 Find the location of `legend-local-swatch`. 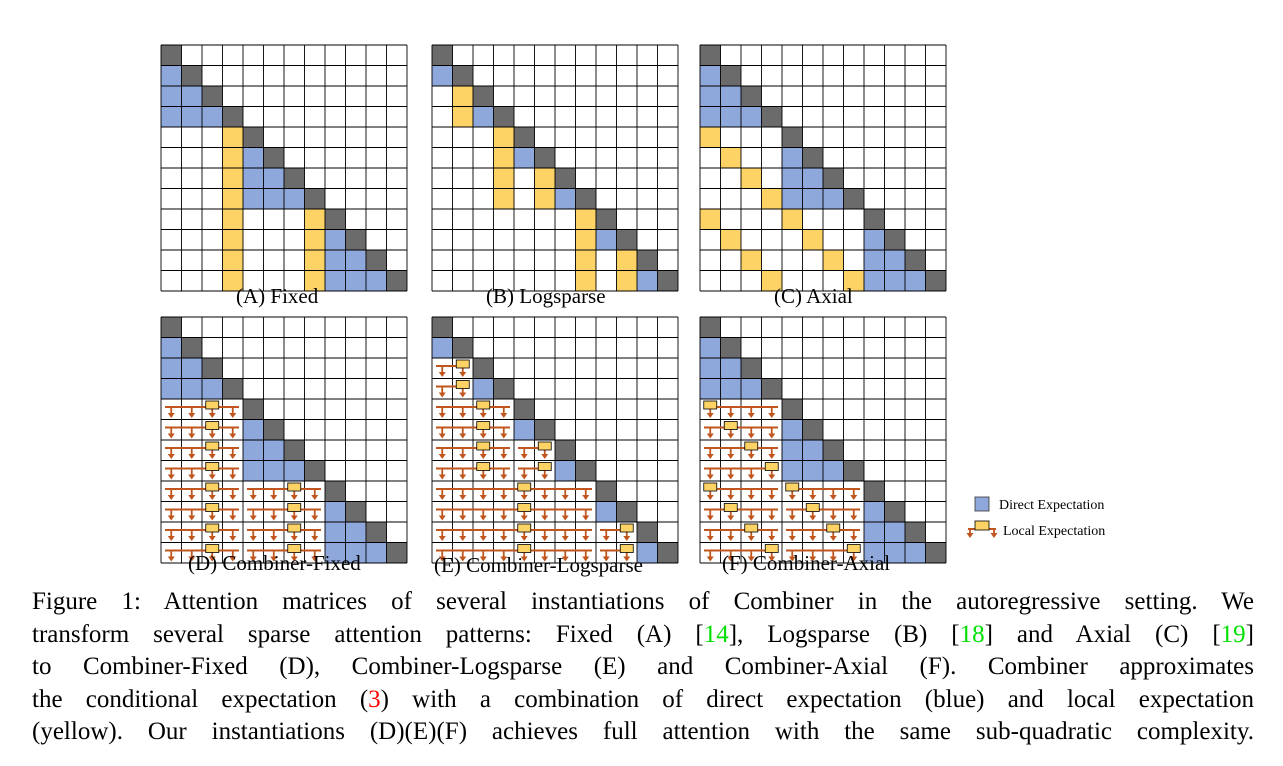

legend-local-swatch is located at coordinates (982, 529).